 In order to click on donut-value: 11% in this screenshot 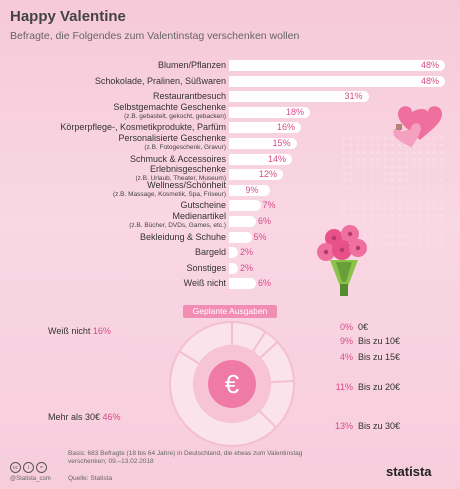, I will do `click(344, 387)`.